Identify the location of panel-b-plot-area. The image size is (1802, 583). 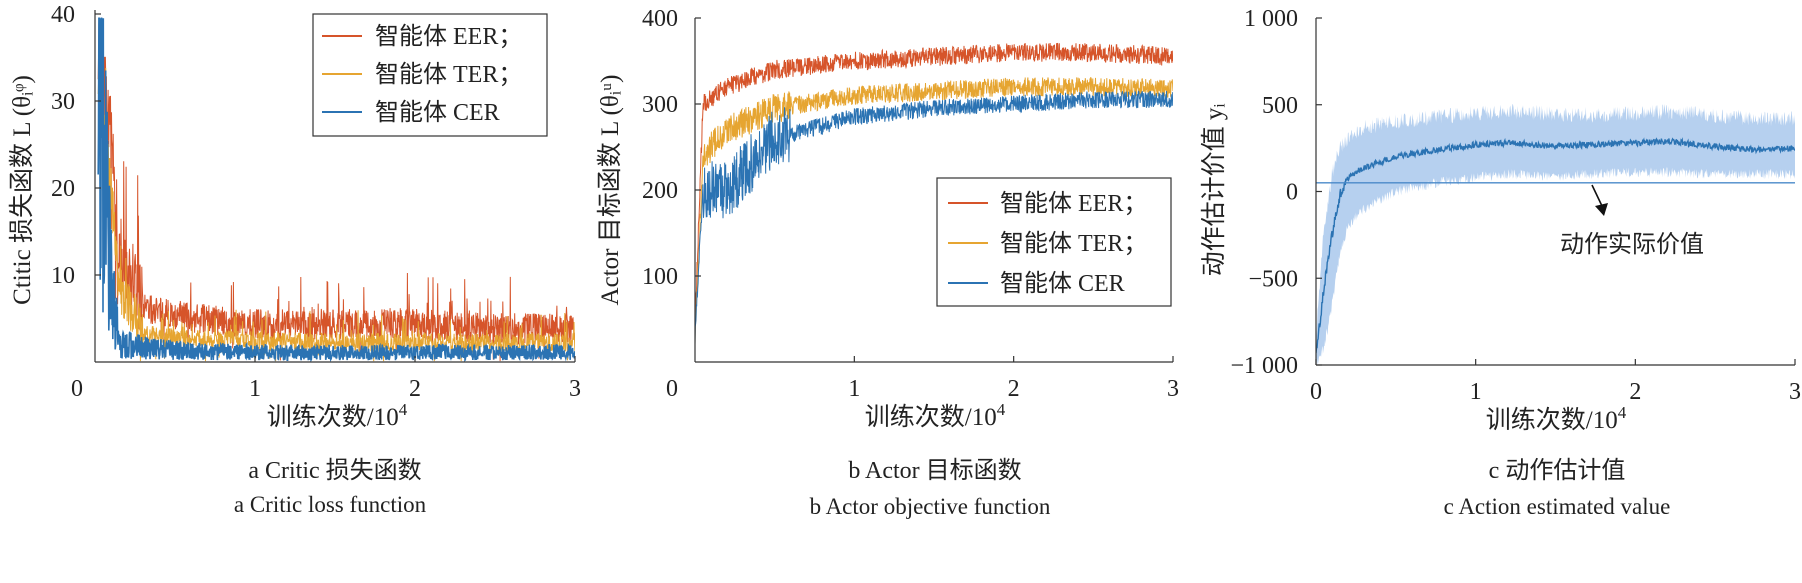
(934, 193).